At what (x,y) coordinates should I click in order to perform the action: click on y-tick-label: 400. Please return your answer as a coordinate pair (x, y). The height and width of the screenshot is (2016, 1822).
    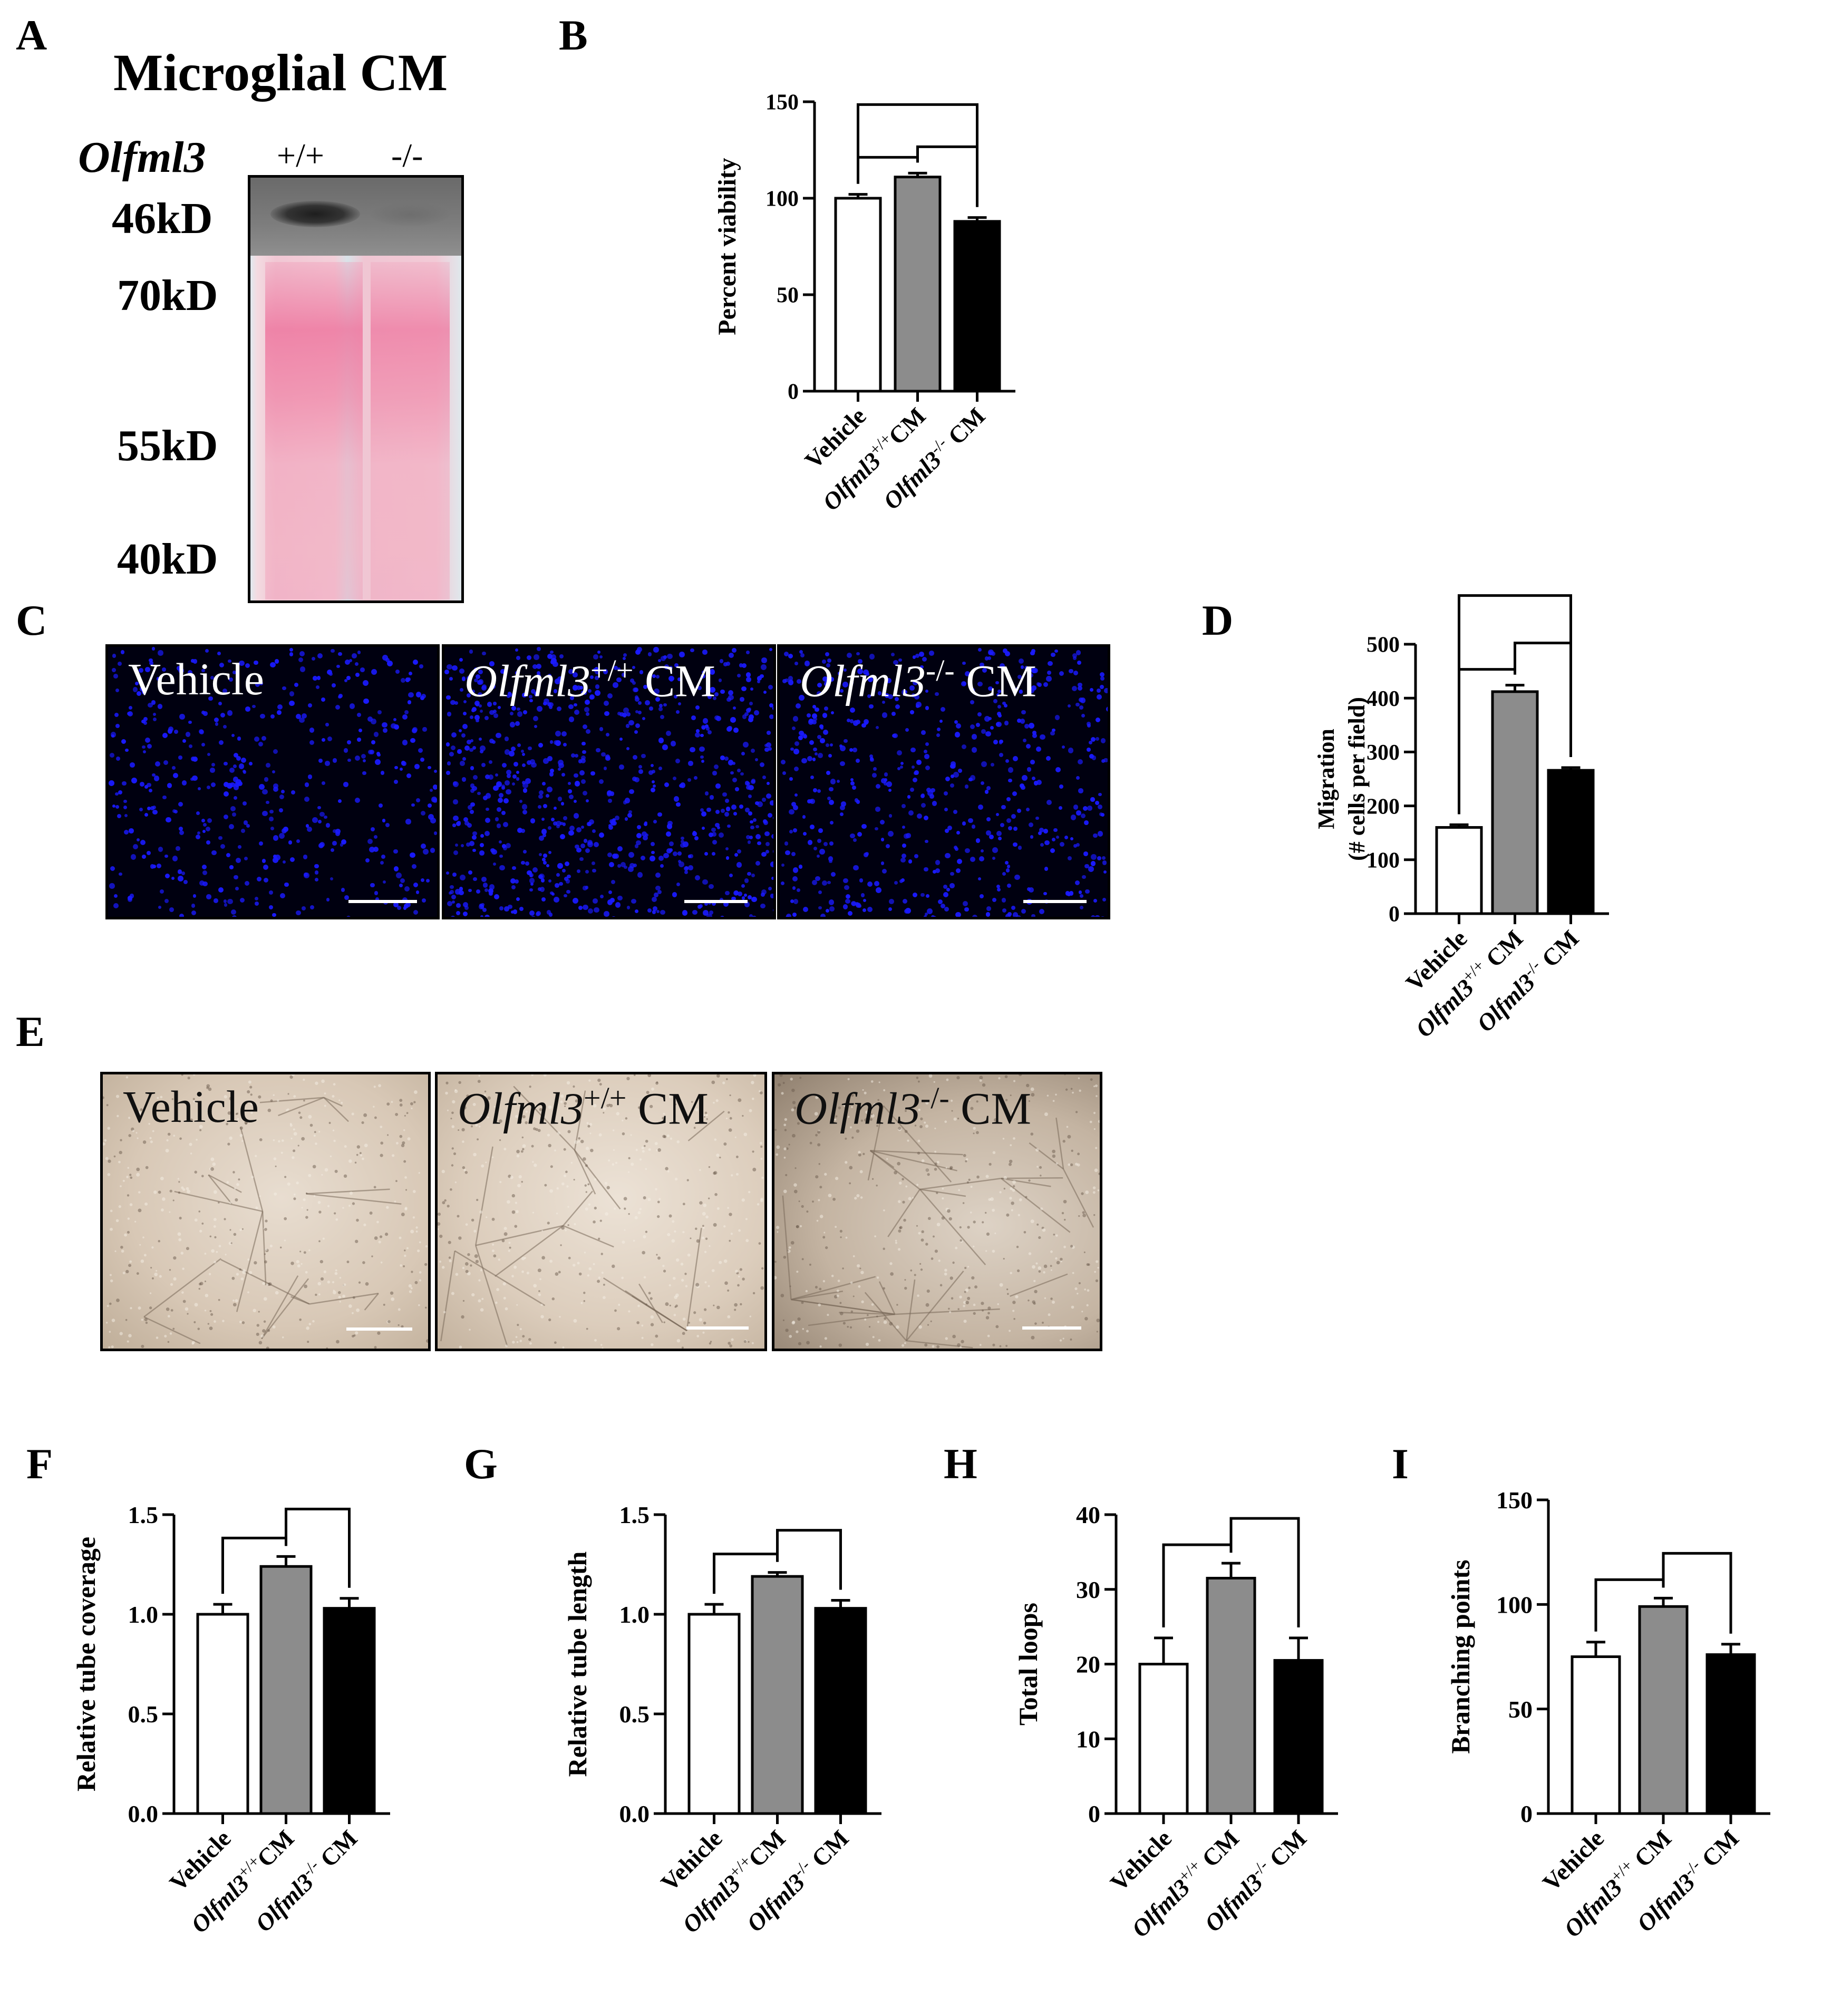
    Looking at the image, I should click on (1383, 699).